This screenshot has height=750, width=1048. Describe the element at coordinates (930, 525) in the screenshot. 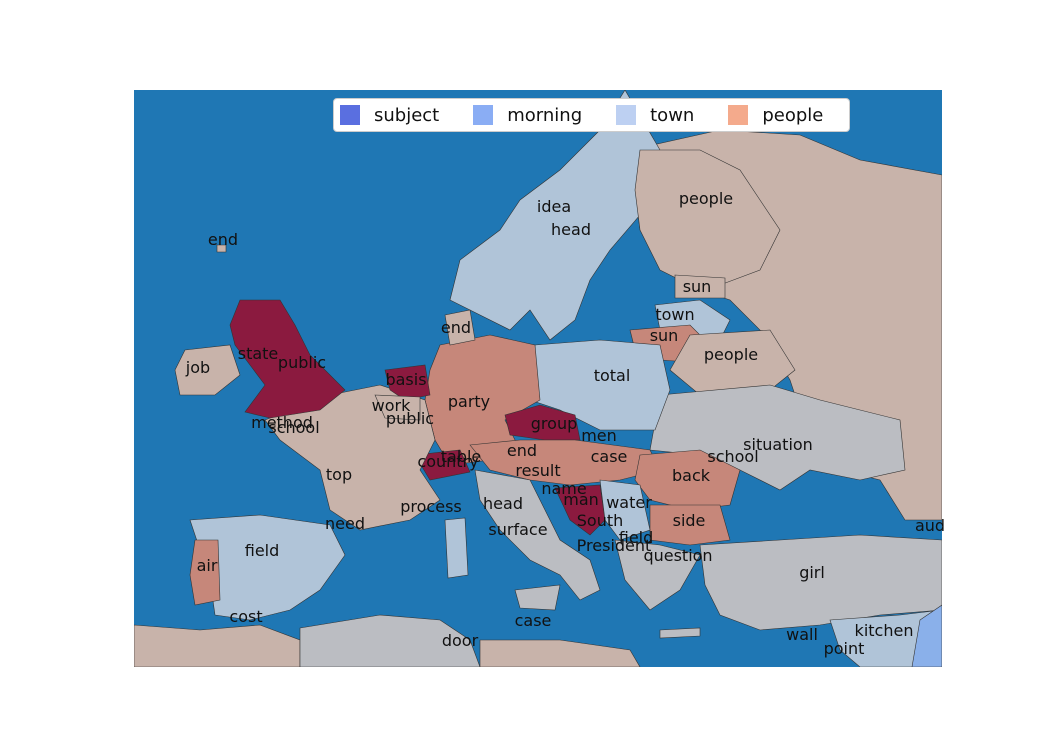

I see `map-label: aud` at that location.